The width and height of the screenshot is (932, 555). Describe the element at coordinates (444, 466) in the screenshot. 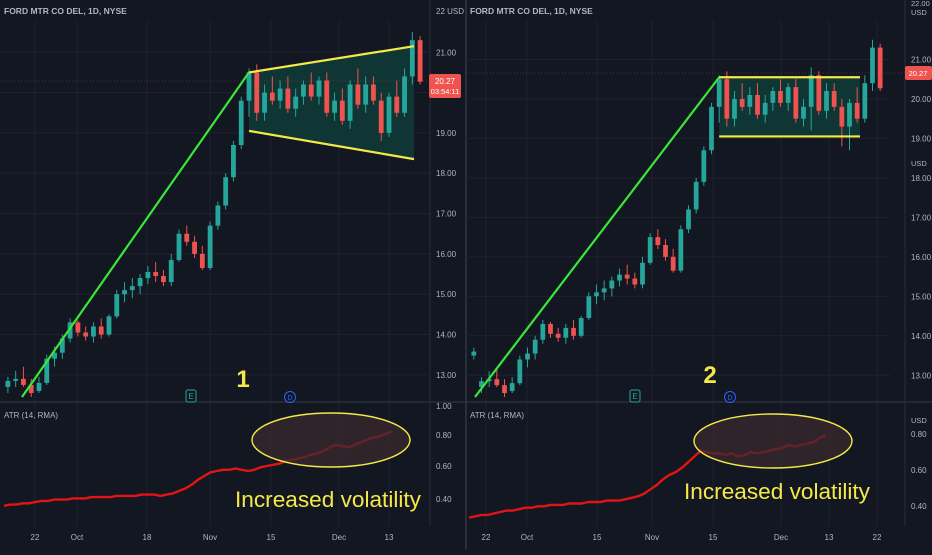

I see `atr-tick-label: 0.60` at that location.